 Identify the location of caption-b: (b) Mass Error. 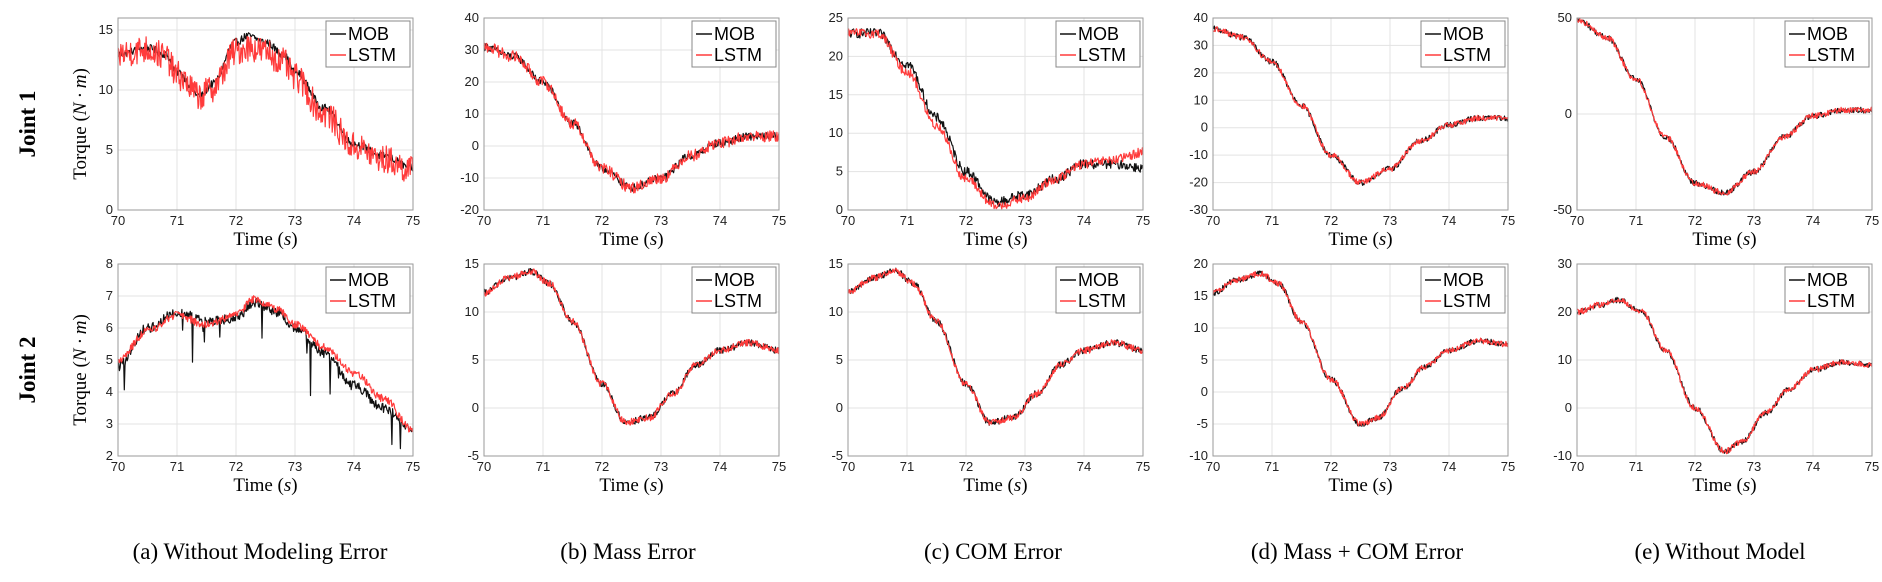
(628, 551).